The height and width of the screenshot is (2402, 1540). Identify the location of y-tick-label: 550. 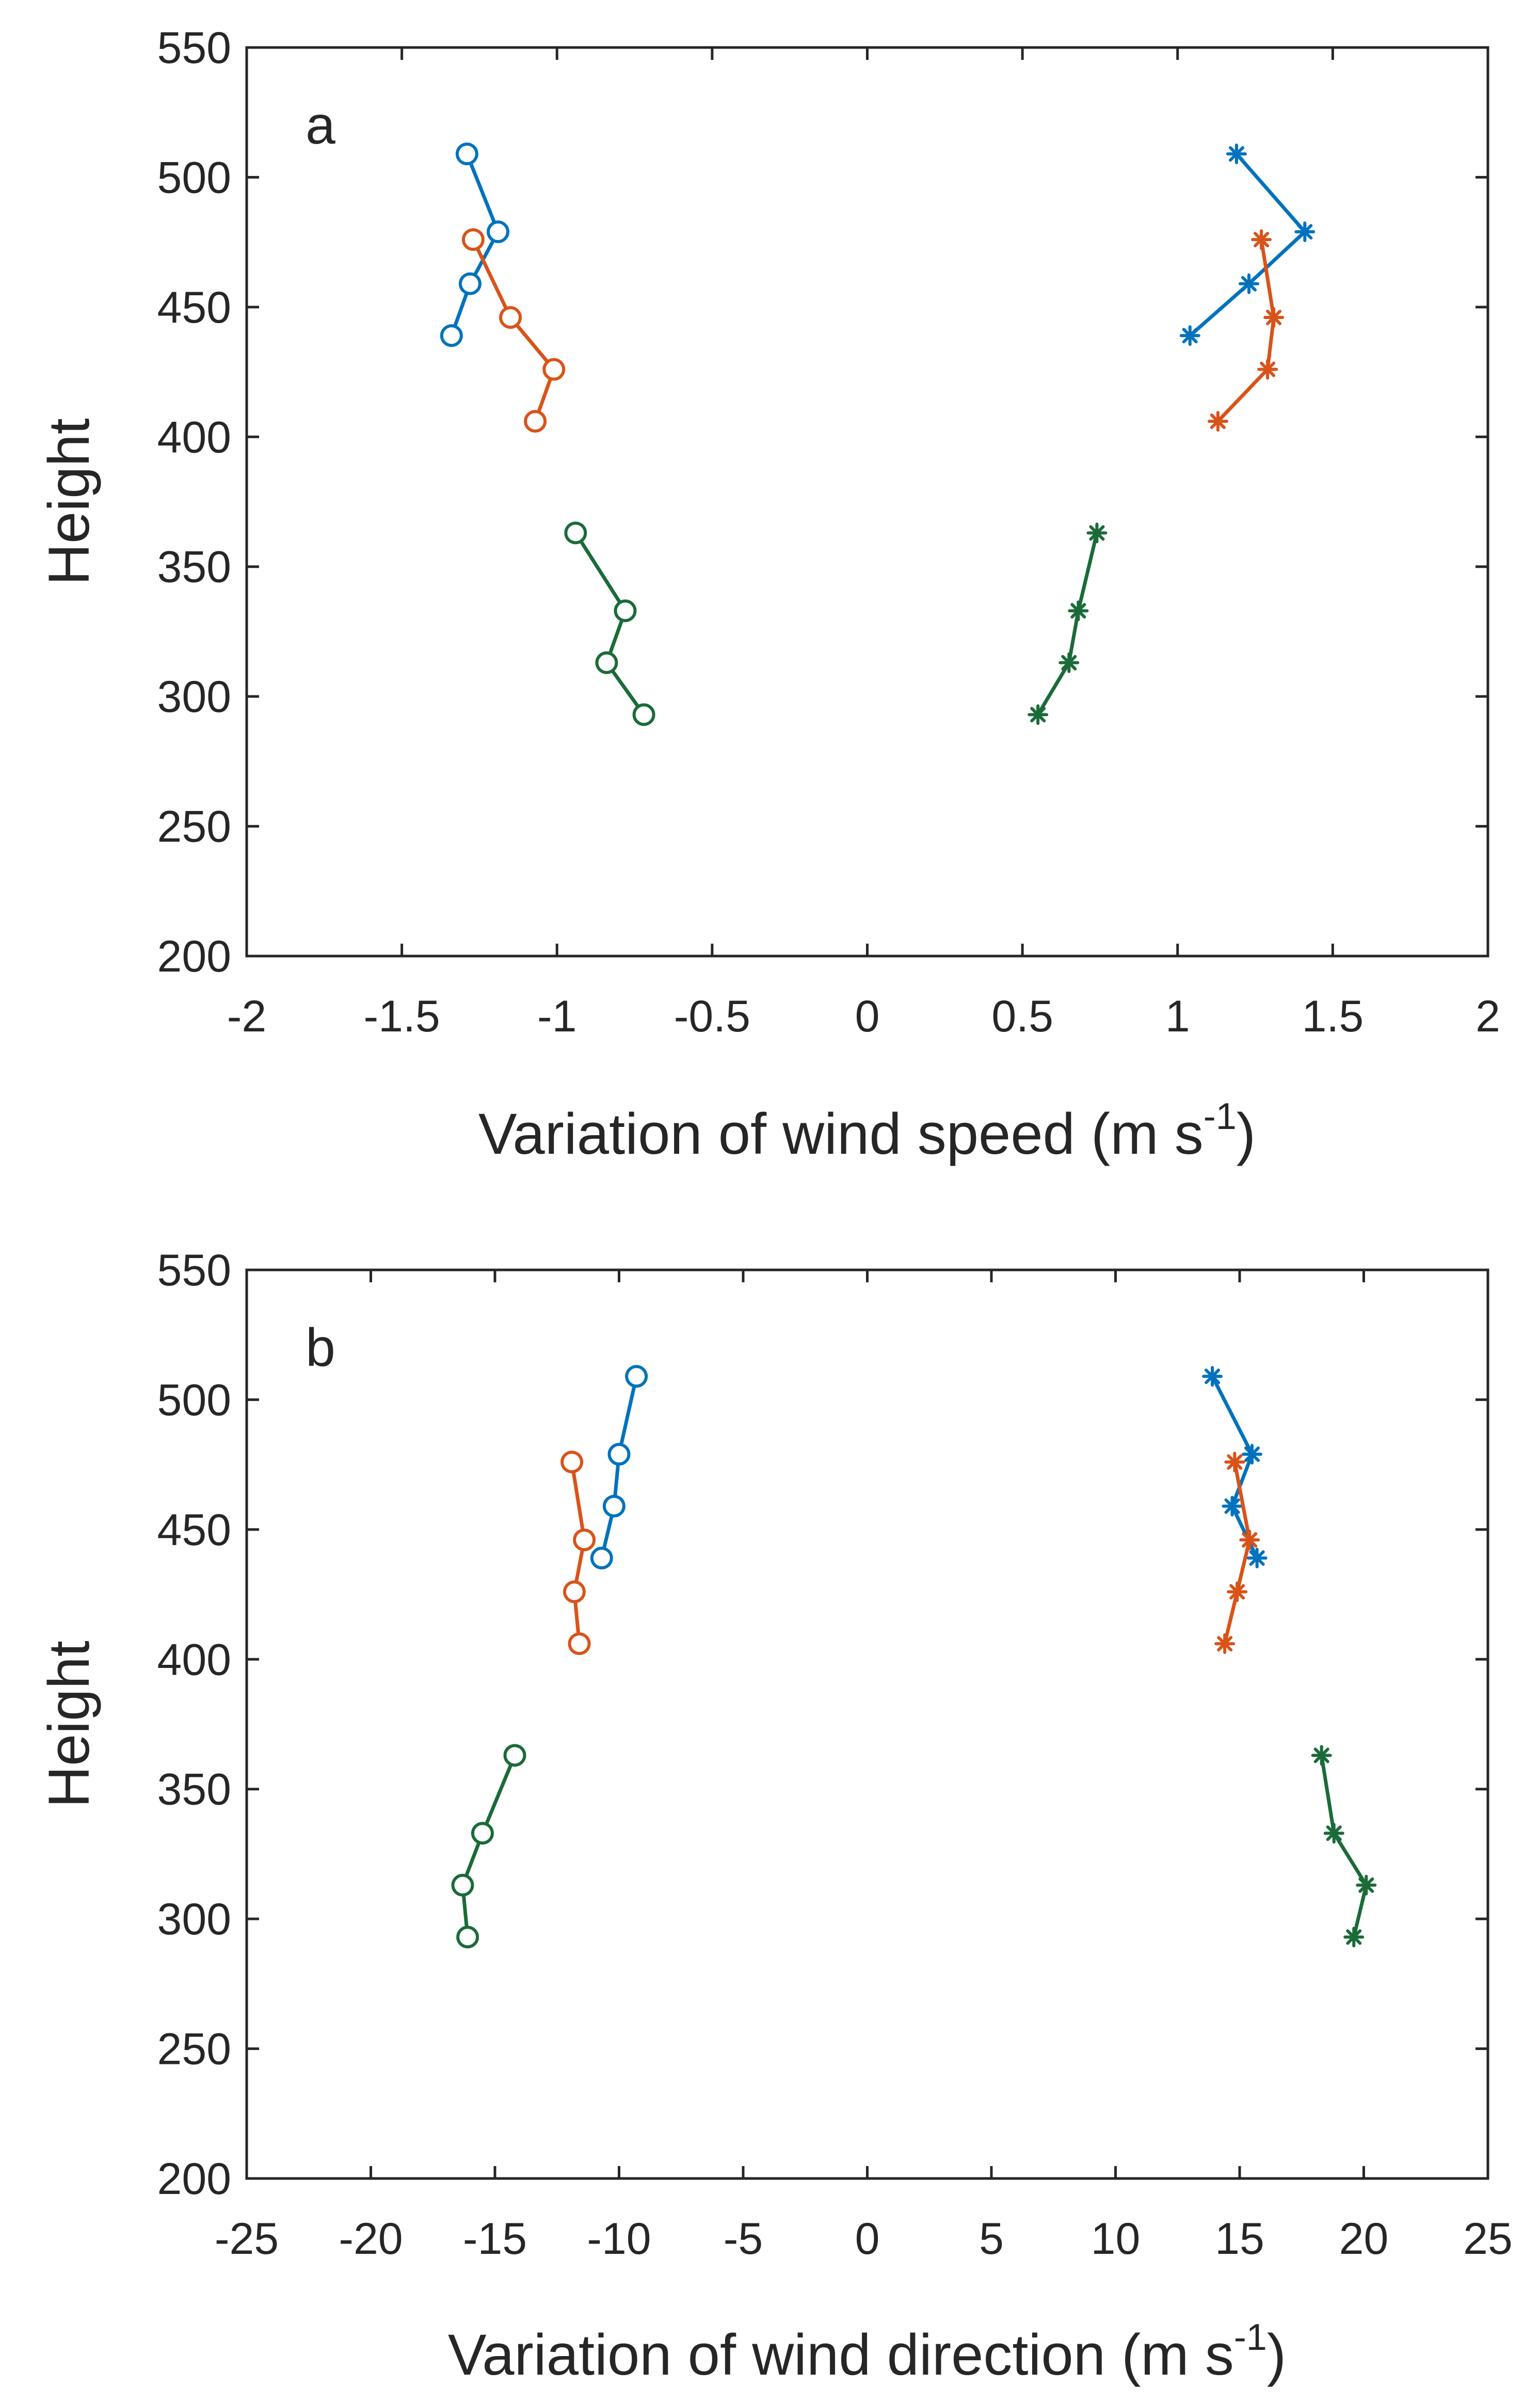
(194, 48).